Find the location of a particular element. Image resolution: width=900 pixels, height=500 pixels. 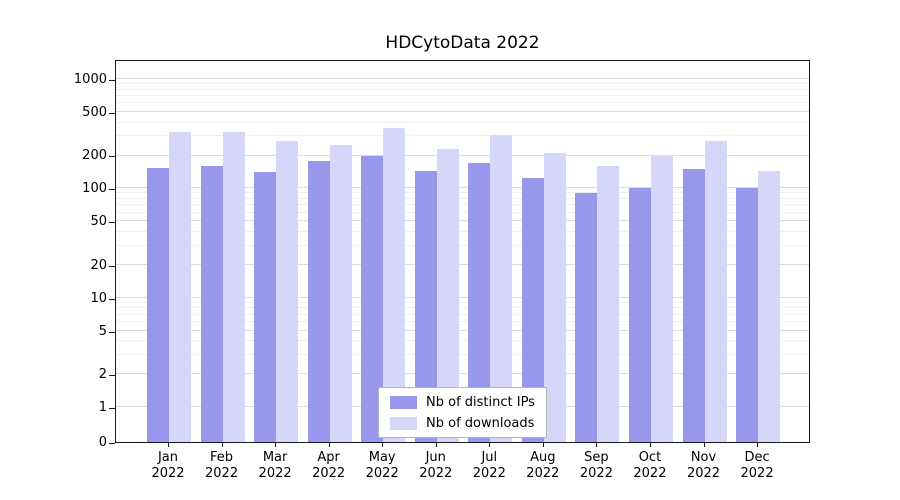

y-tick-label: 1 is located at coordinates (102, 407).